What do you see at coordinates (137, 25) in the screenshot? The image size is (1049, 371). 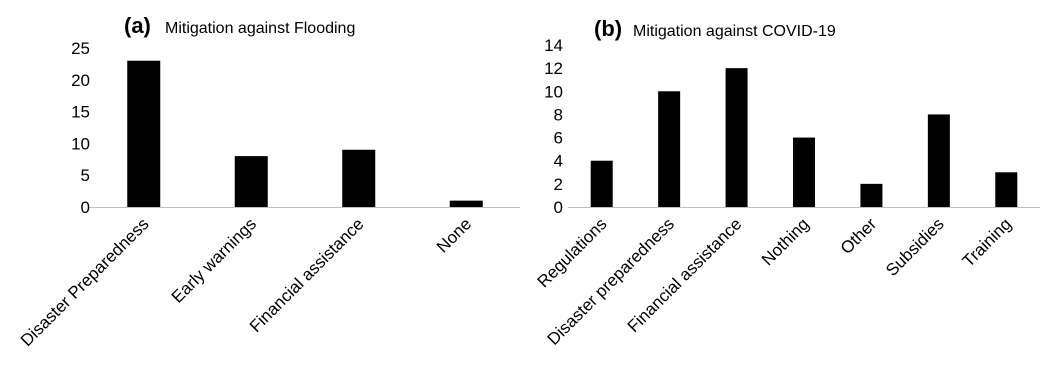 I see `panel-a-label: (a)` at bounding box center [137, 25].